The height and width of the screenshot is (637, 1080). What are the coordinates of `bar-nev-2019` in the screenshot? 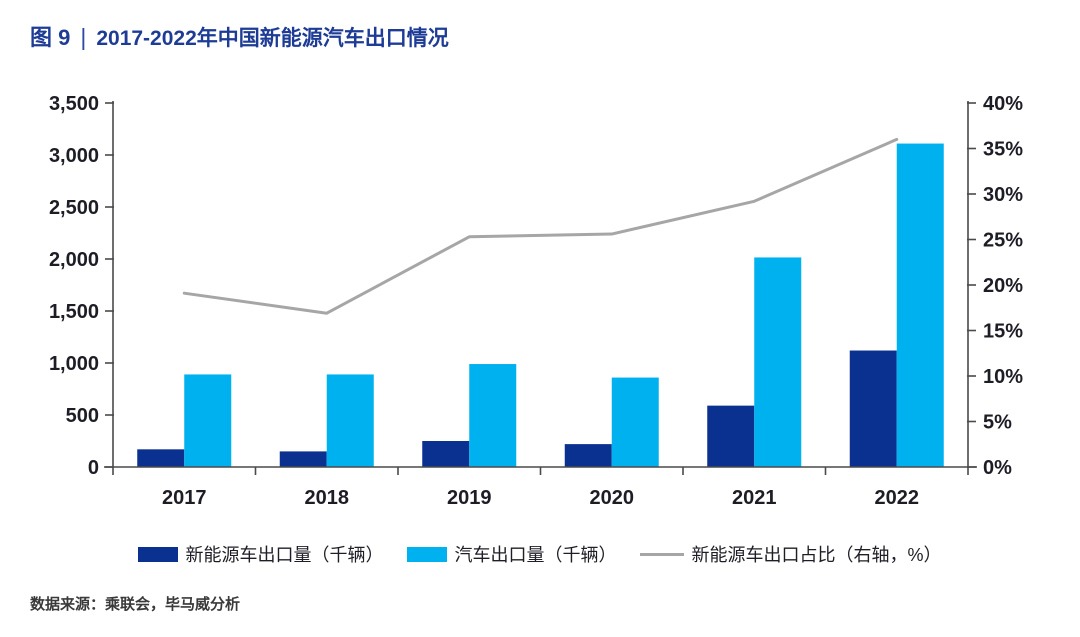 It's located at (446, 454).